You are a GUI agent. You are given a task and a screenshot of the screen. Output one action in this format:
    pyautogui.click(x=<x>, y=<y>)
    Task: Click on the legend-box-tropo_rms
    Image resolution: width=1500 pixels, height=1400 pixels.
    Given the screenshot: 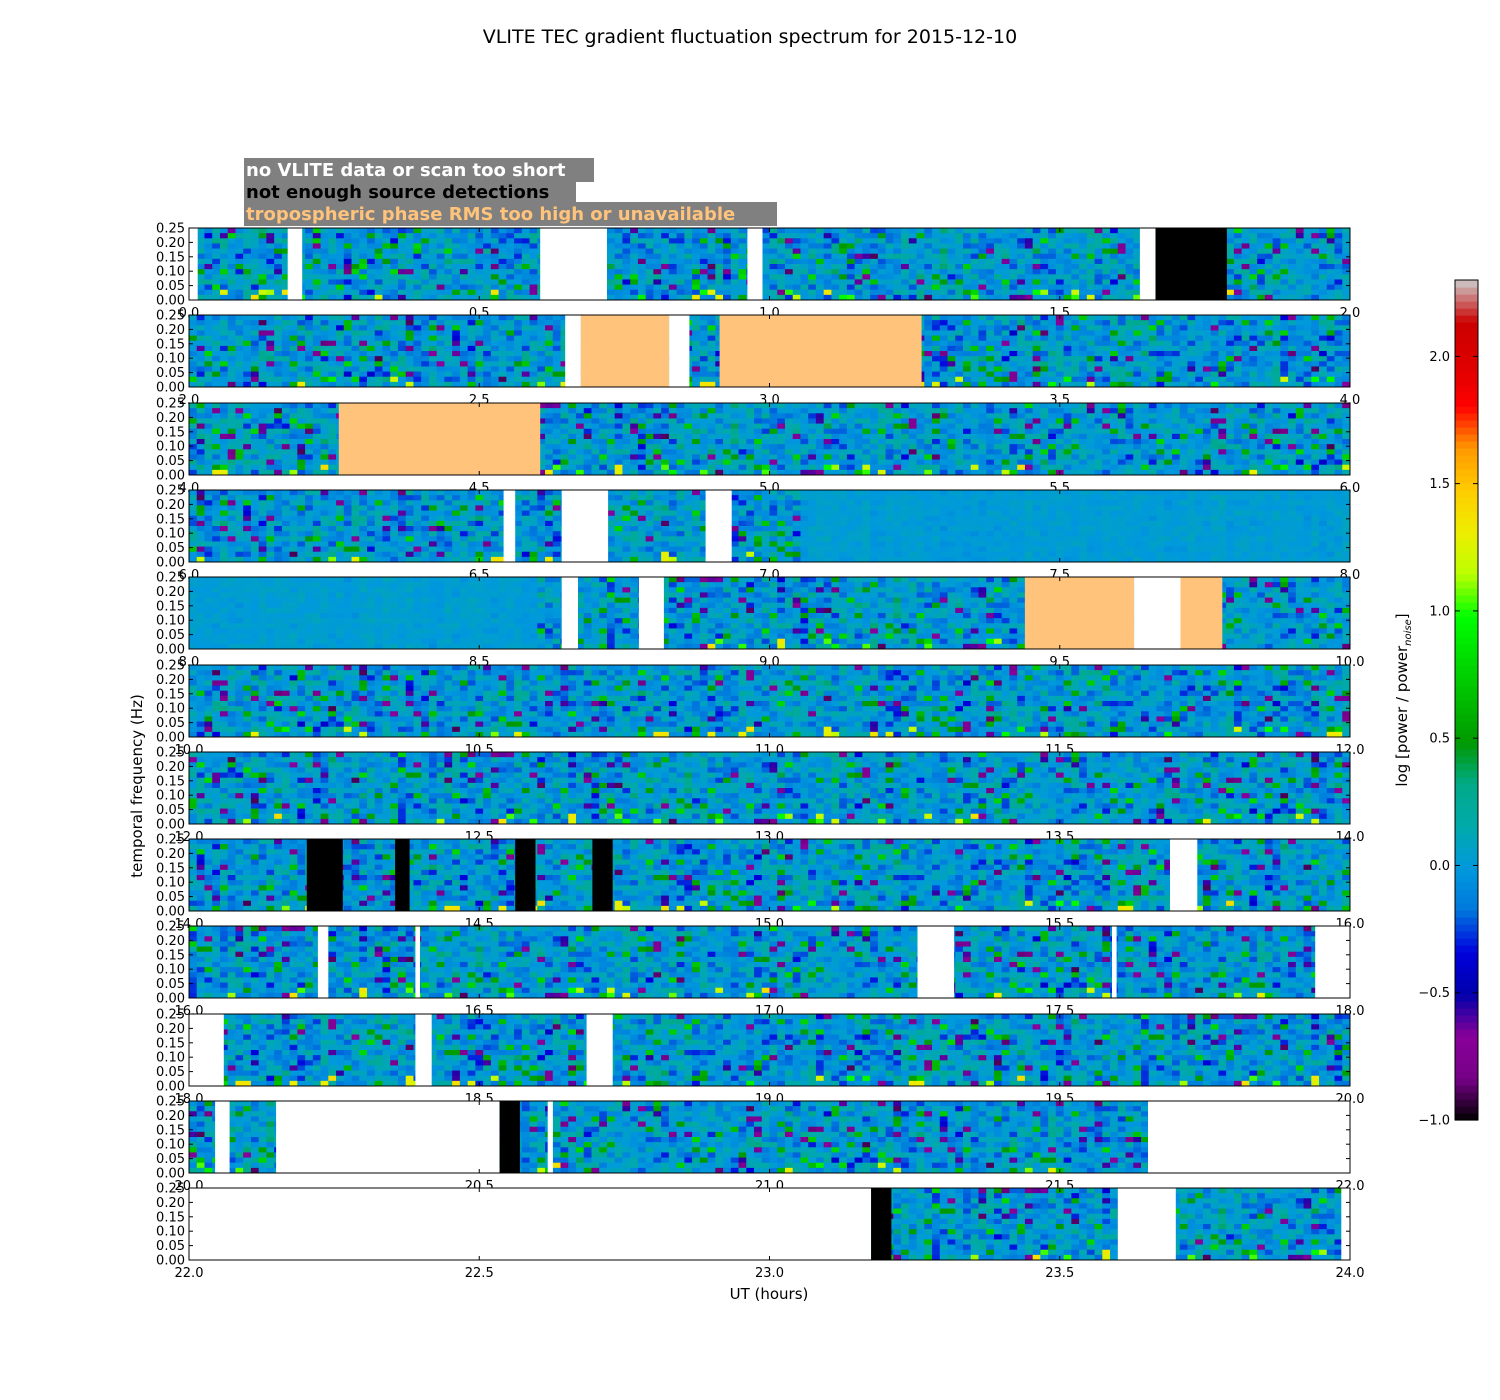 What is the action you would take?
    pyautogui.click(x=510, y=214)
    